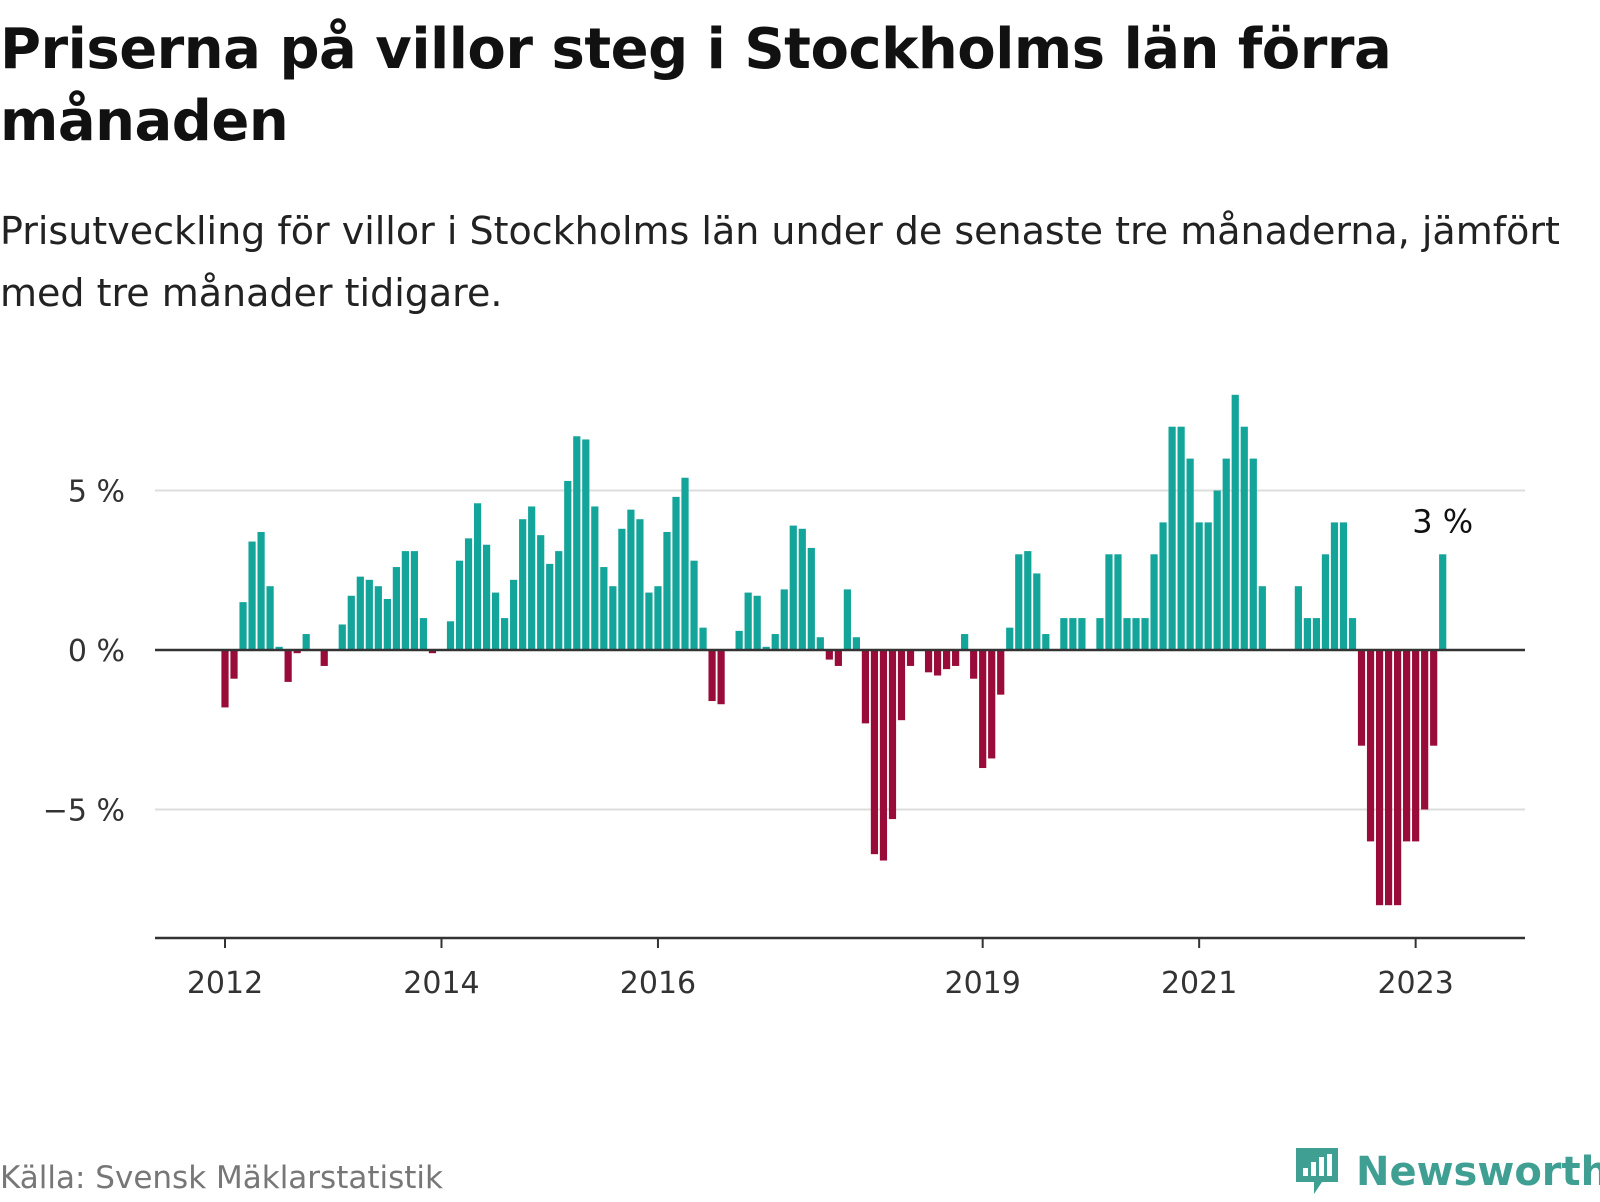 The image size is (1600, 1202). Describe the element at coordinates (1317, 1171) in the screenshot. I see `newsworthy-chart-icon` at that location.